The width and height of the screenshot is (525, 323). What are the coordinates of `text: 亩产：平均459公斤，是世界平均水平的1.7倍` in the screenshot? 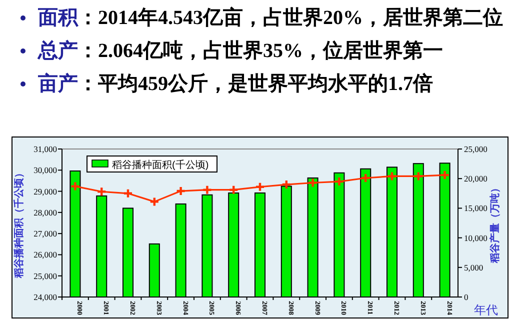 It's located at (235, 83).